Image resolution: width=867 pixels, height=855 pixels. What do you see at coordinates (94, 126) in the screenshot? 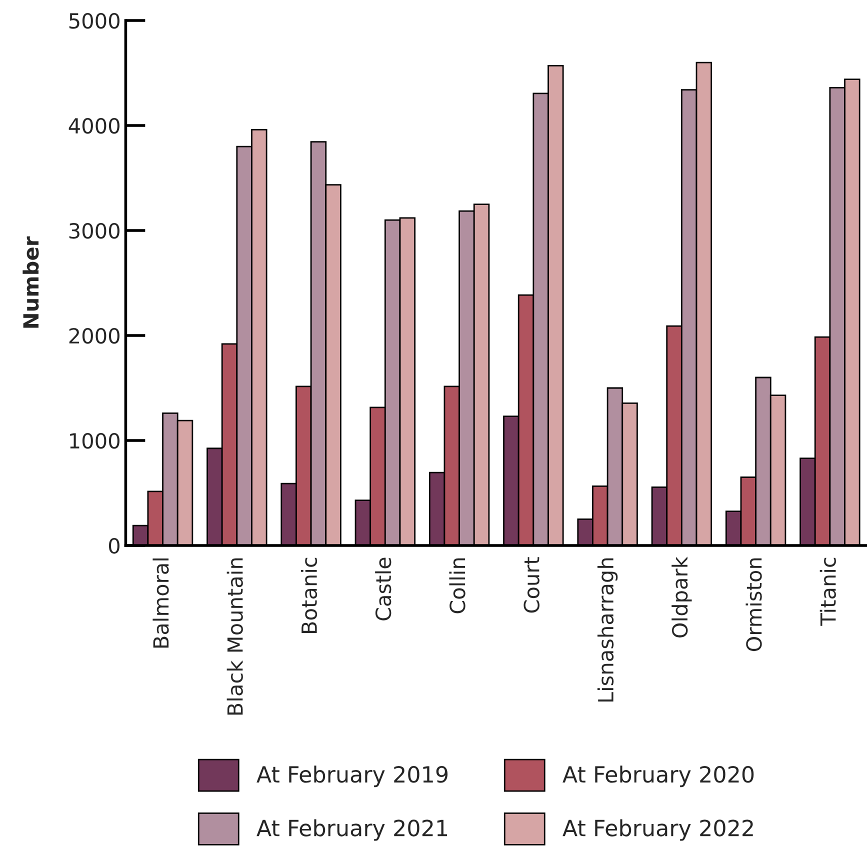
I see `y-tick-label: 4000` at bounding box center [94, 126].